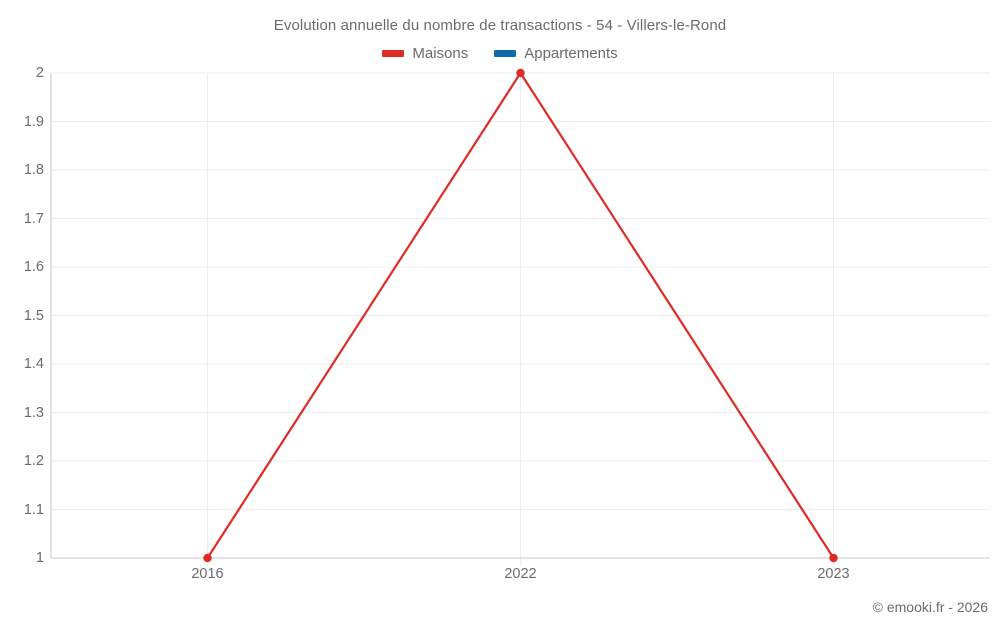  I want to click on y-axis-tick-label: 1.7, so click(33, 218).